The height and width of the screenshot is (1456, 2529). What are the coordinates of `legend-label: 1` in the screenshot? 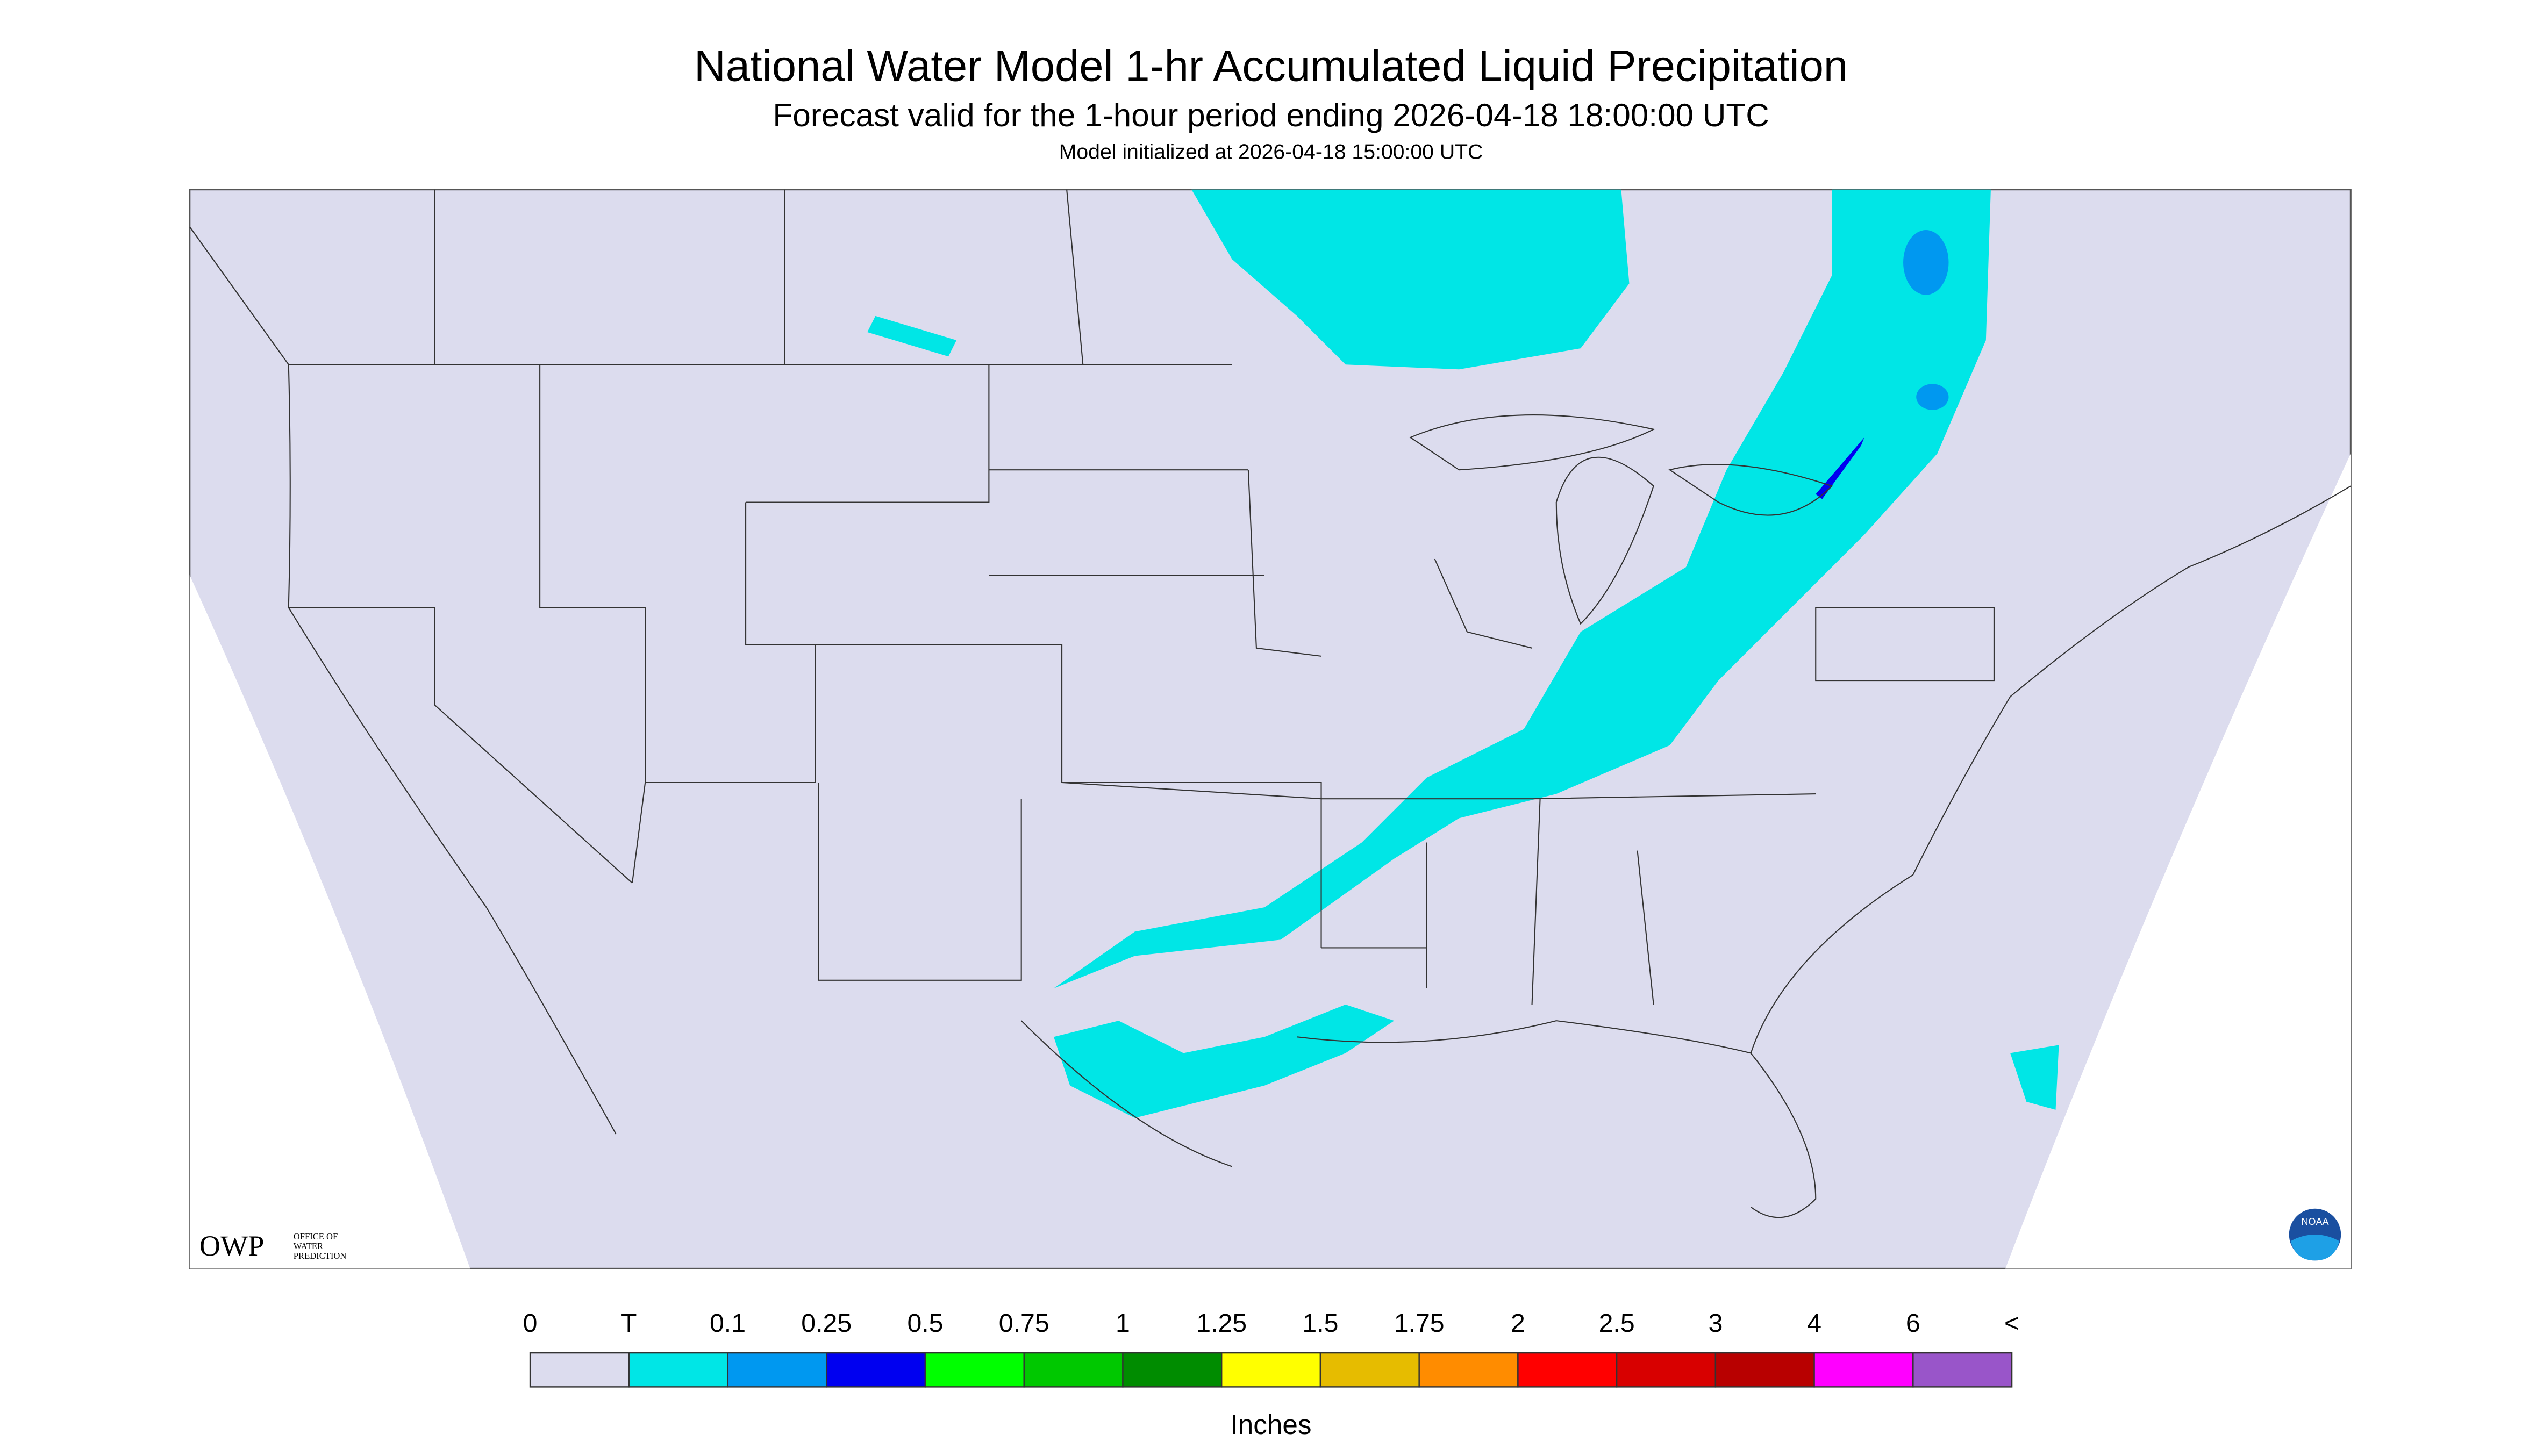 It's located at (1123, 1323).